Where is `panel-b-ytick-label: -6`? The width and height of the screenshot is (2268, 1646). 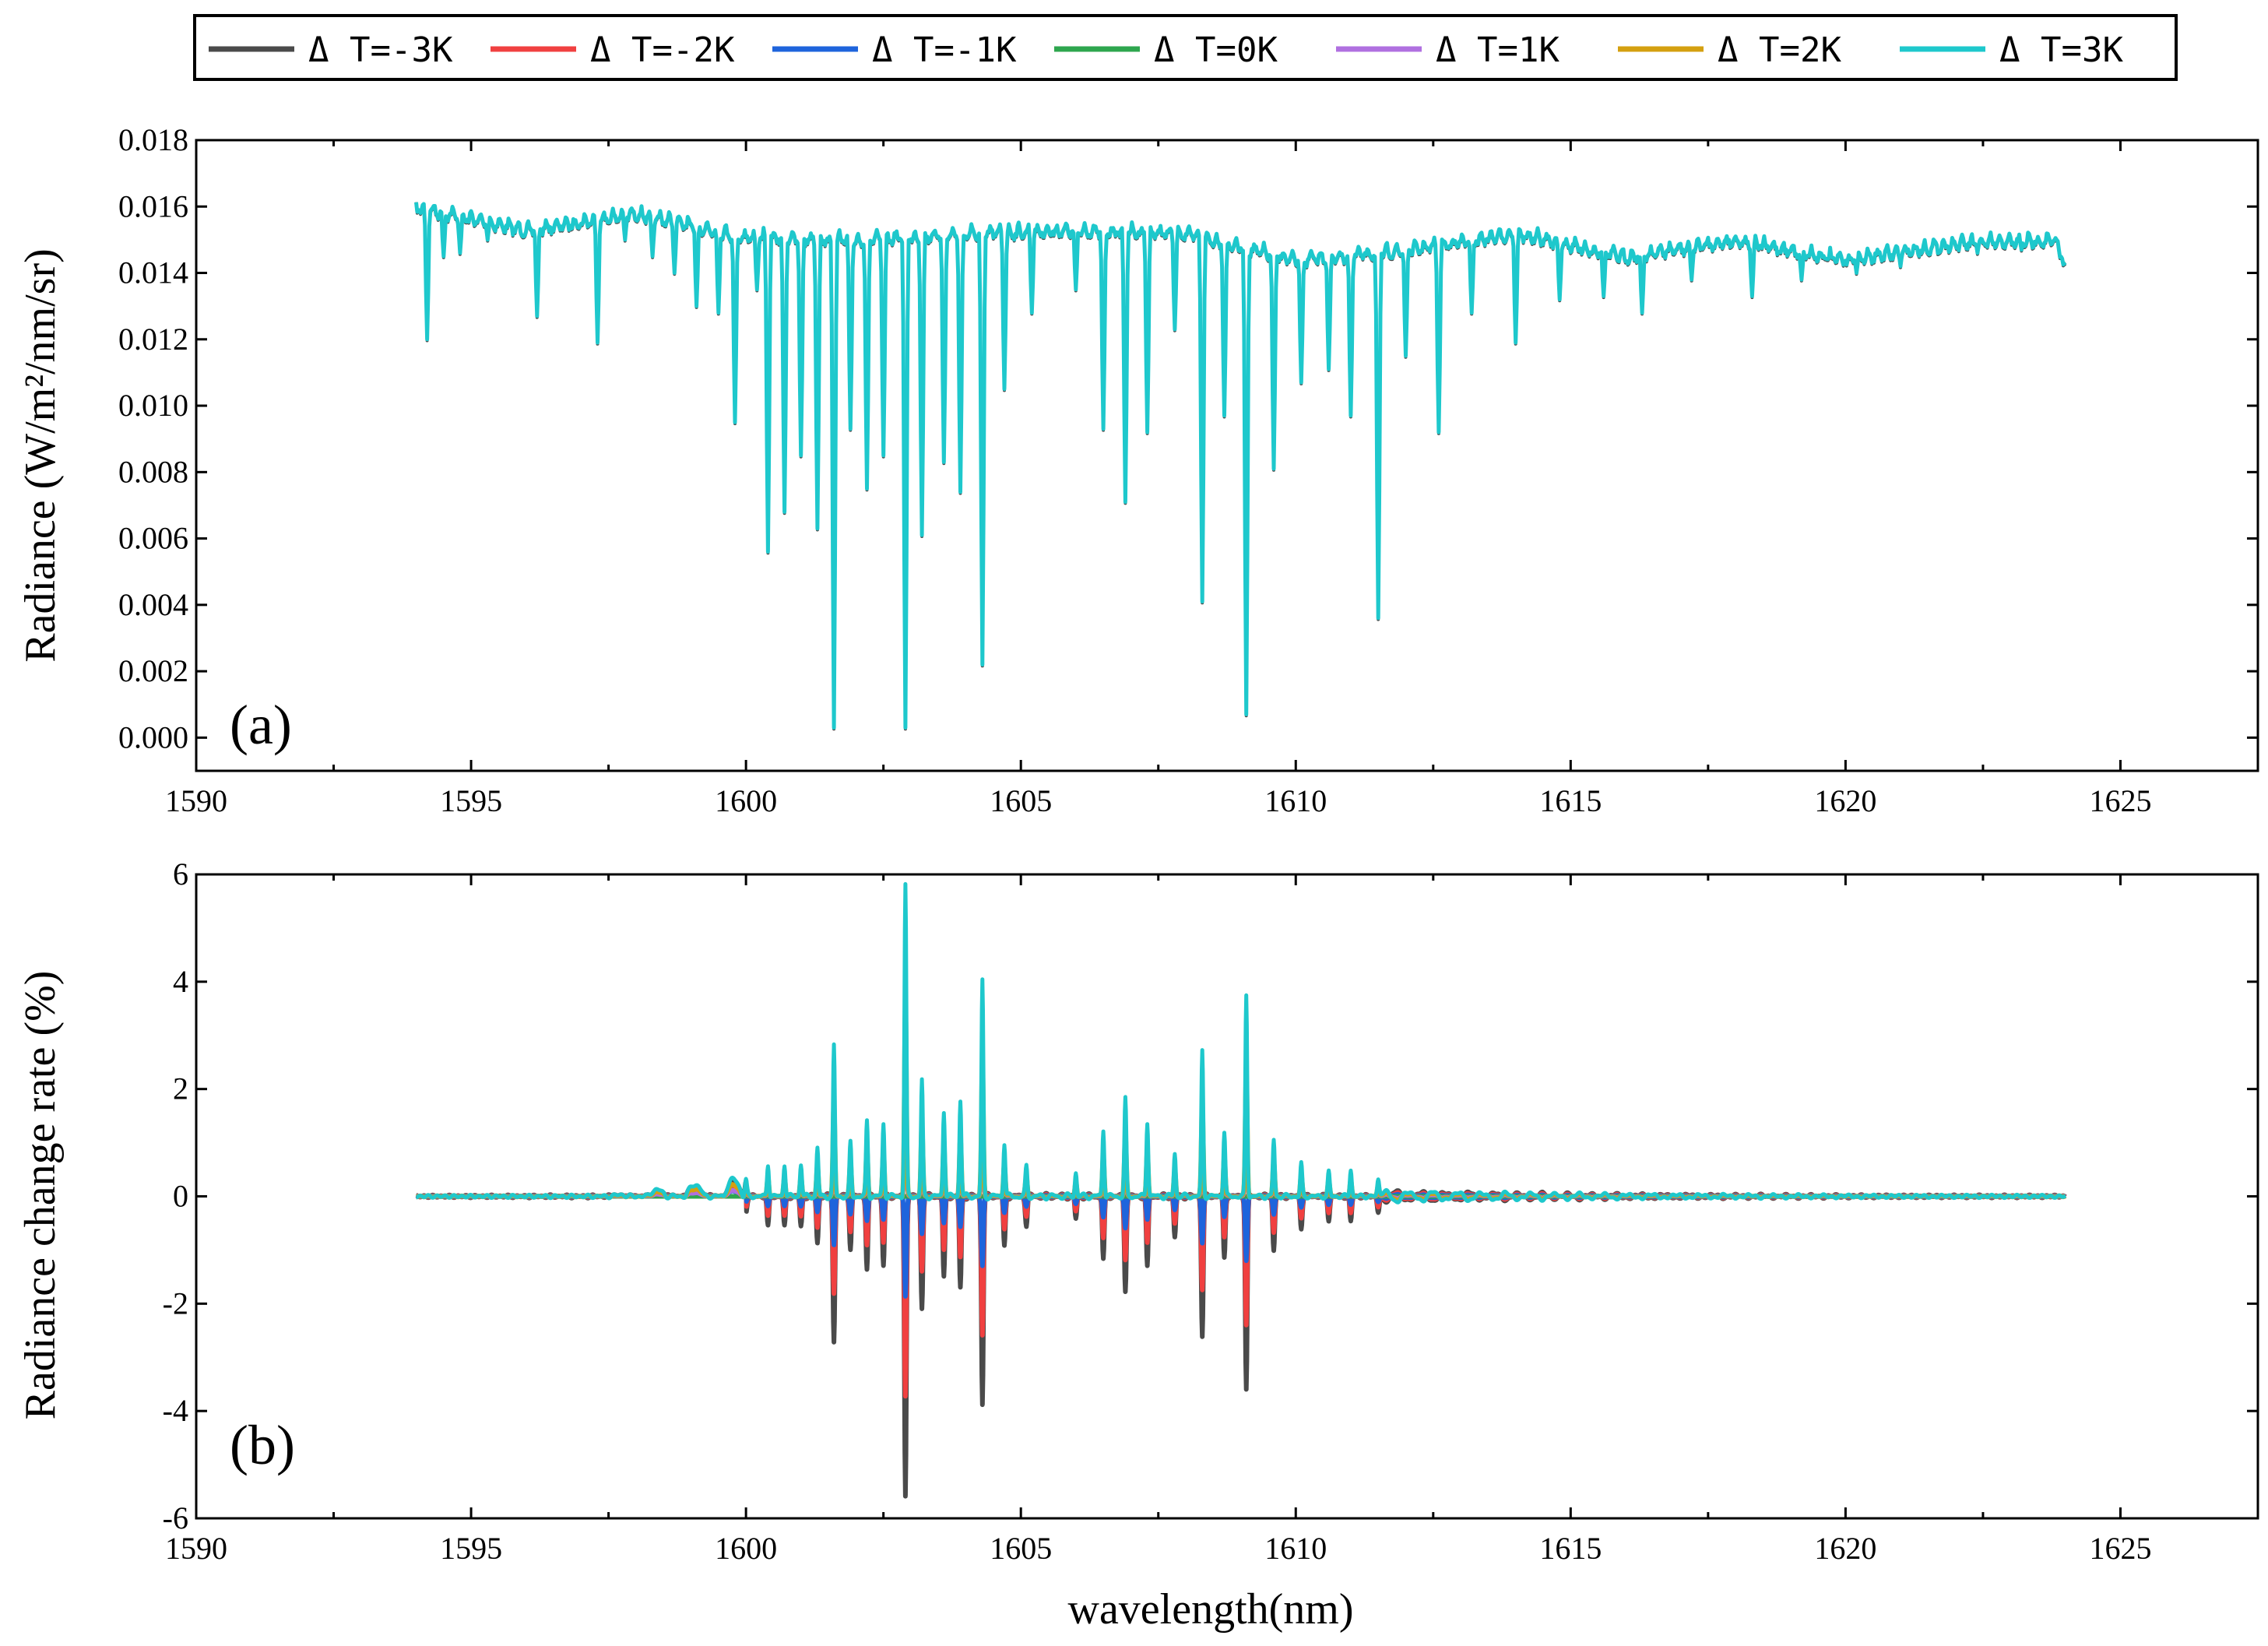
panel-b-ytick-label: -6 is located at coordinates (175, 1517).